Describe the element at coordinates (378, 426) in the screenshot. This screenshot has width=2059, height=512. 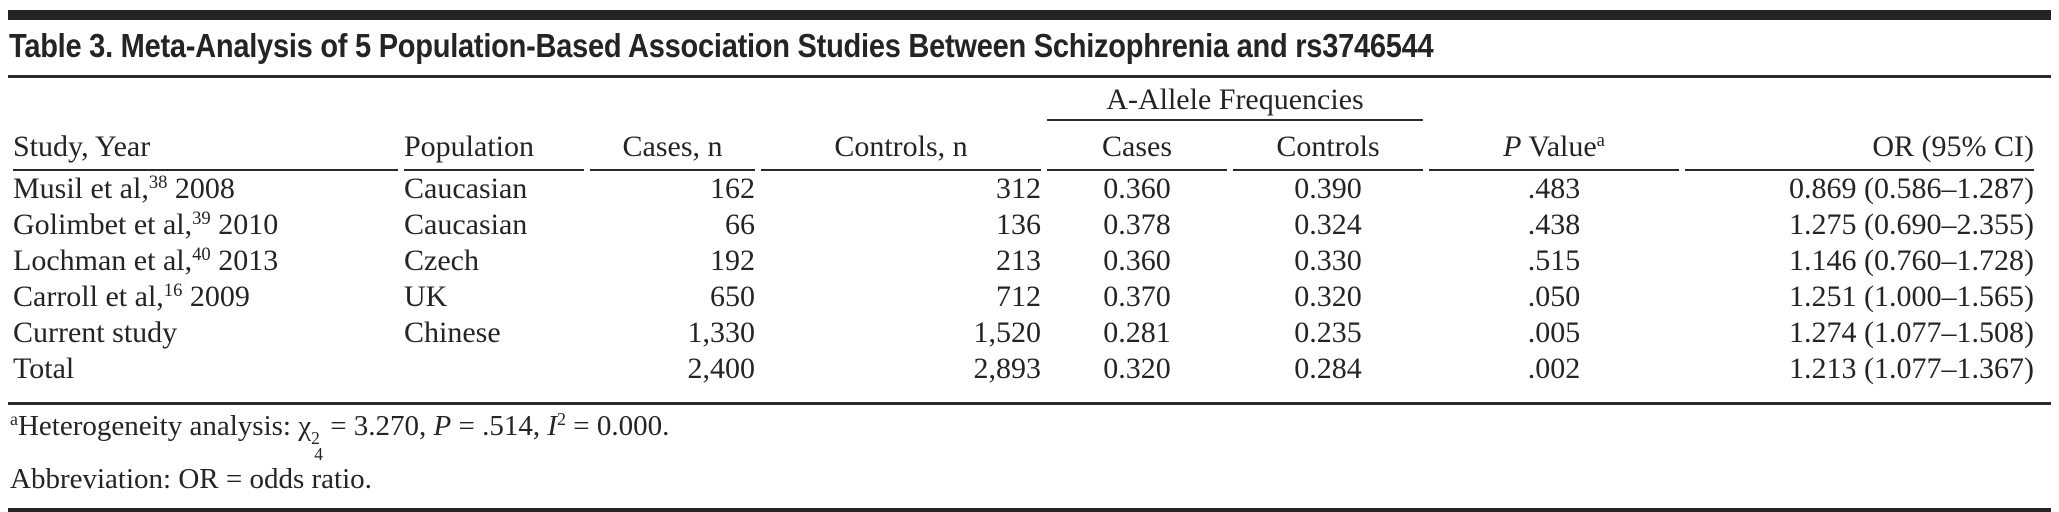
I see `footnote-text: = 3.270,` at that location.